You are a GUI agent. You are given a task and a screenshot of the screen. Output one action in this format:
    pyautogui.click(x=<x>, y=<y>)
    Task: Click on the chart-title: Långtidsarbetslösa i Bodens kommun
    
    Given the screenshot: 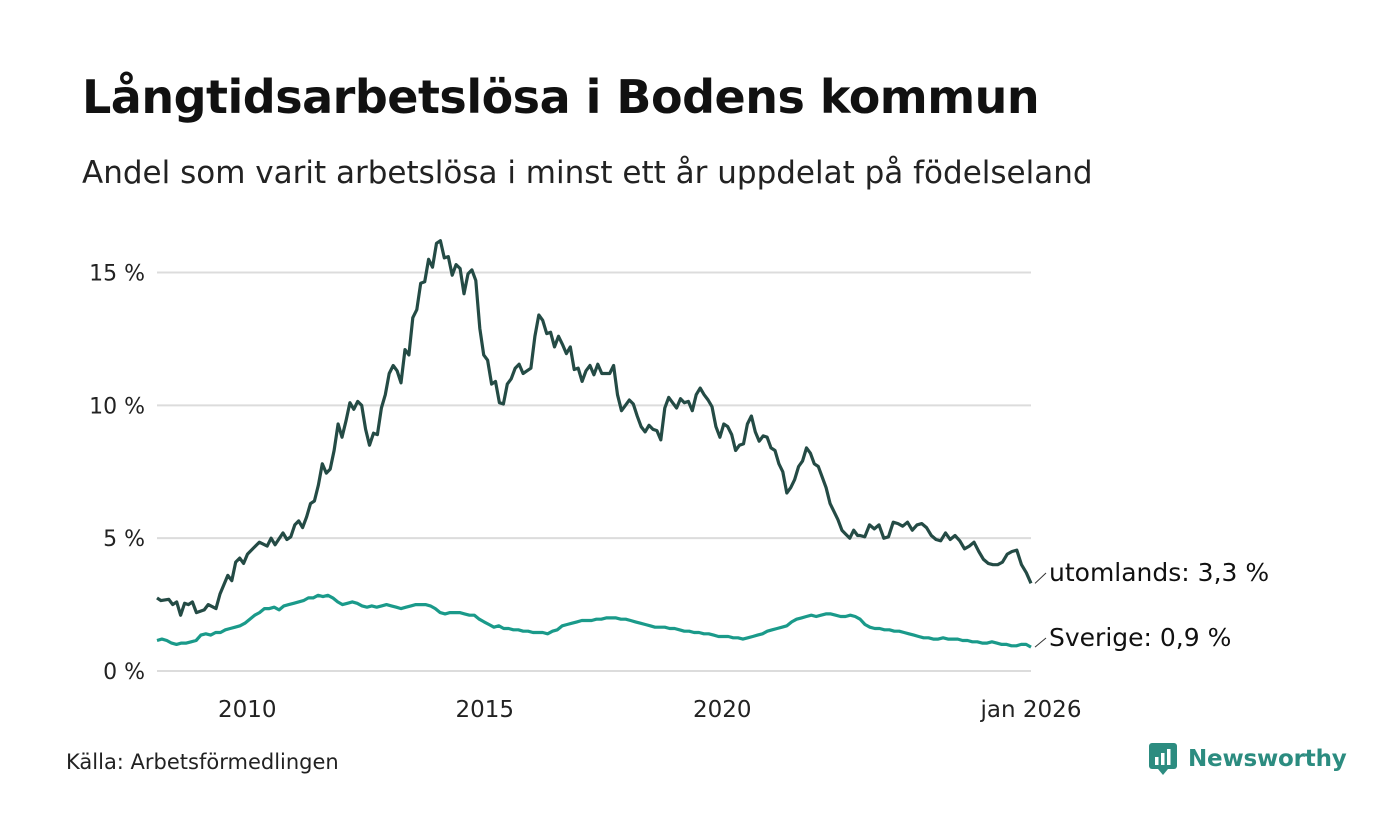 What is the action you would take?
    pyautogui.click(x=561, y=97)
    